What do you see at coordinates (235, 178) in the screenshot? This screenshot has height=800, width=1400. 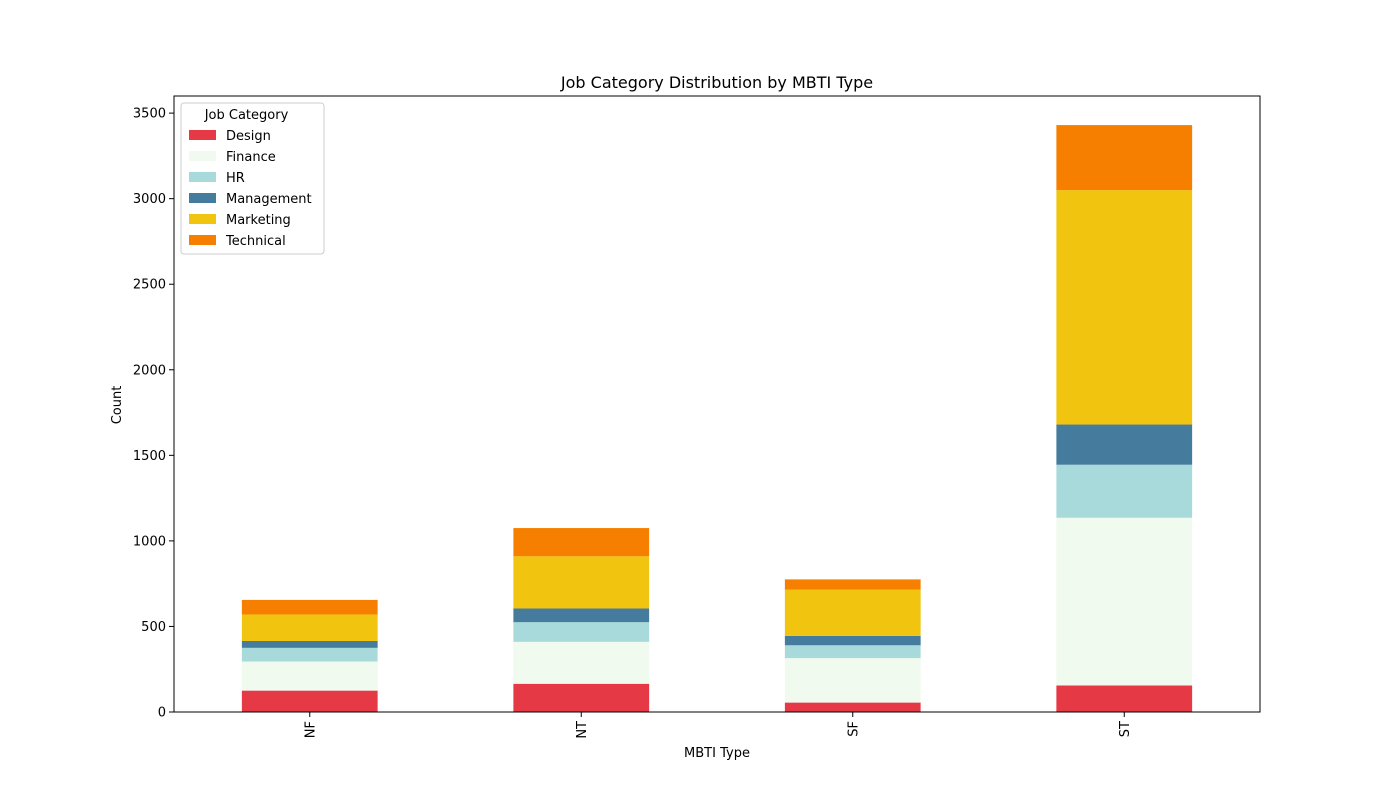 I see `legend-label-hr: HR` at bounding box center [235, 178].